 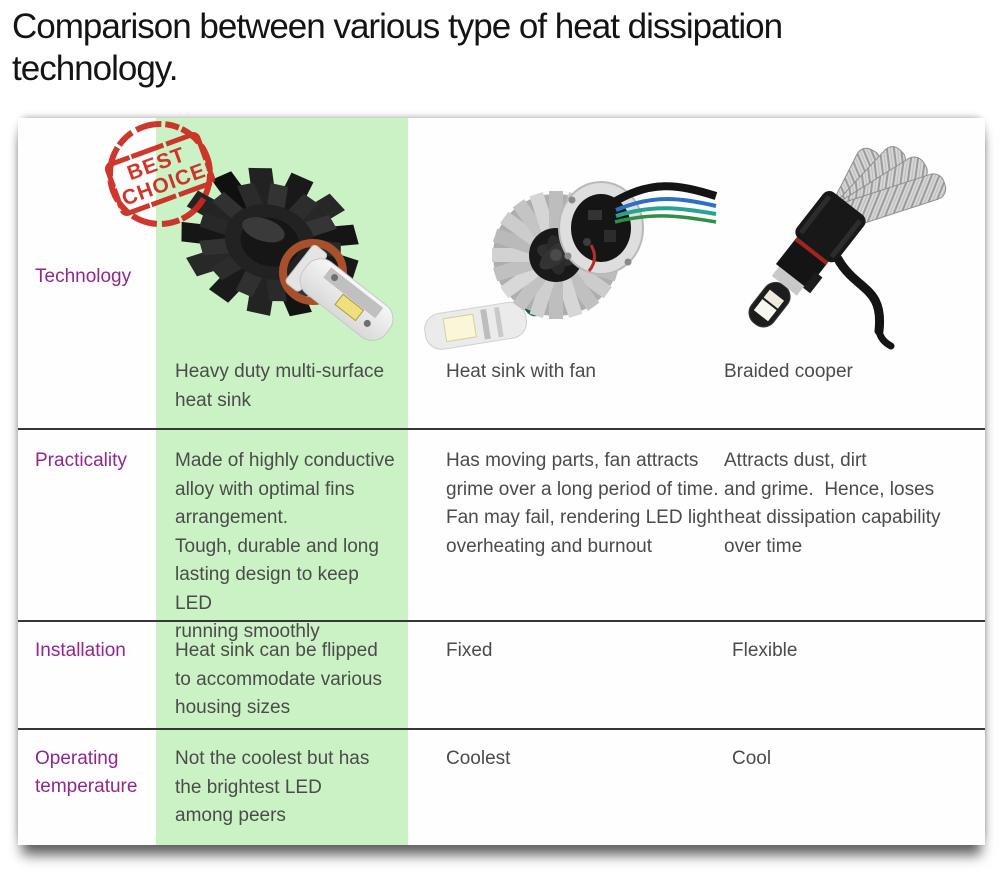 I want to click on cell-installation-fan: Fixed, so click(x=469, y=650).